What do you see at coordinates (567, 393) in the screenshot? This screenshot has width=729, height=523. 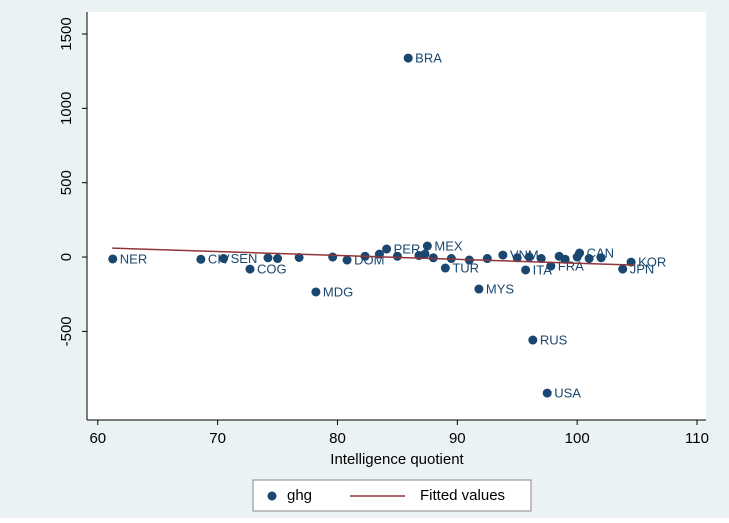 I see `point-label: USA` at bounding box center [567, 393].